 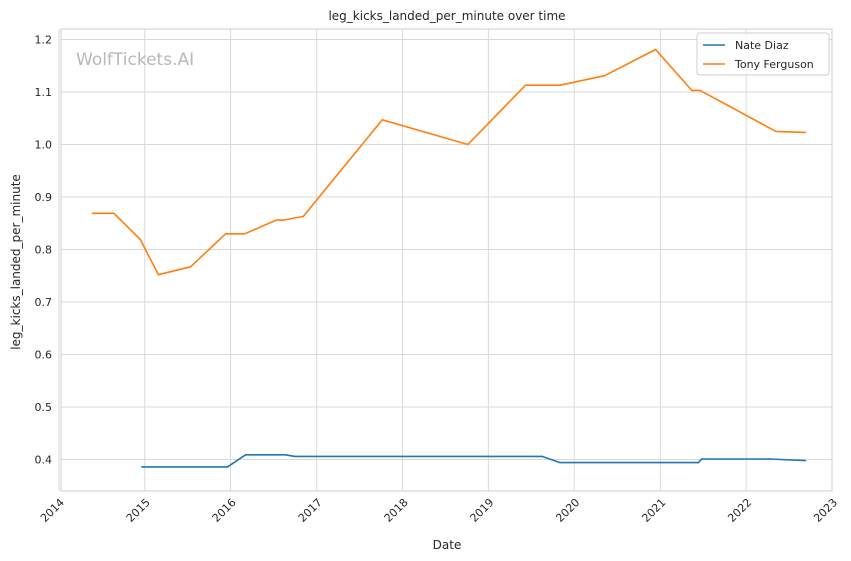 I want to click on y-tick-label: 1.2, so click(x=44, y=40).